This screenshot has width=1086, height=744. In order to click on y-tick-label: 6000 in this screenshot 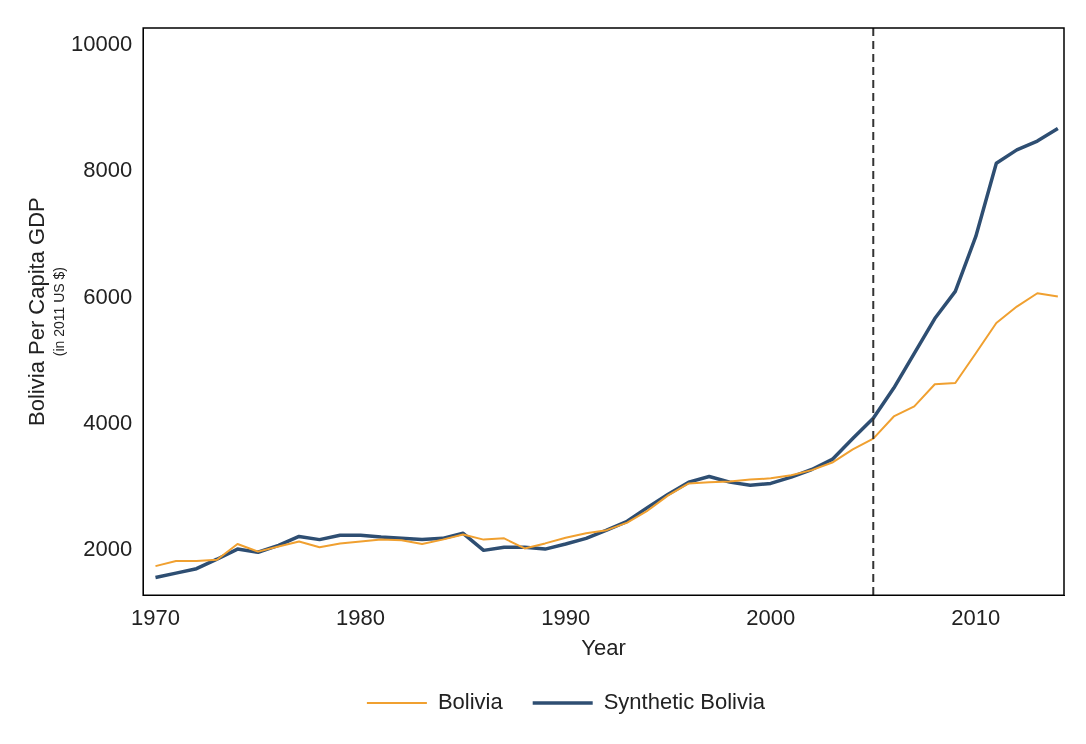, I will do `click(108, 296)`.